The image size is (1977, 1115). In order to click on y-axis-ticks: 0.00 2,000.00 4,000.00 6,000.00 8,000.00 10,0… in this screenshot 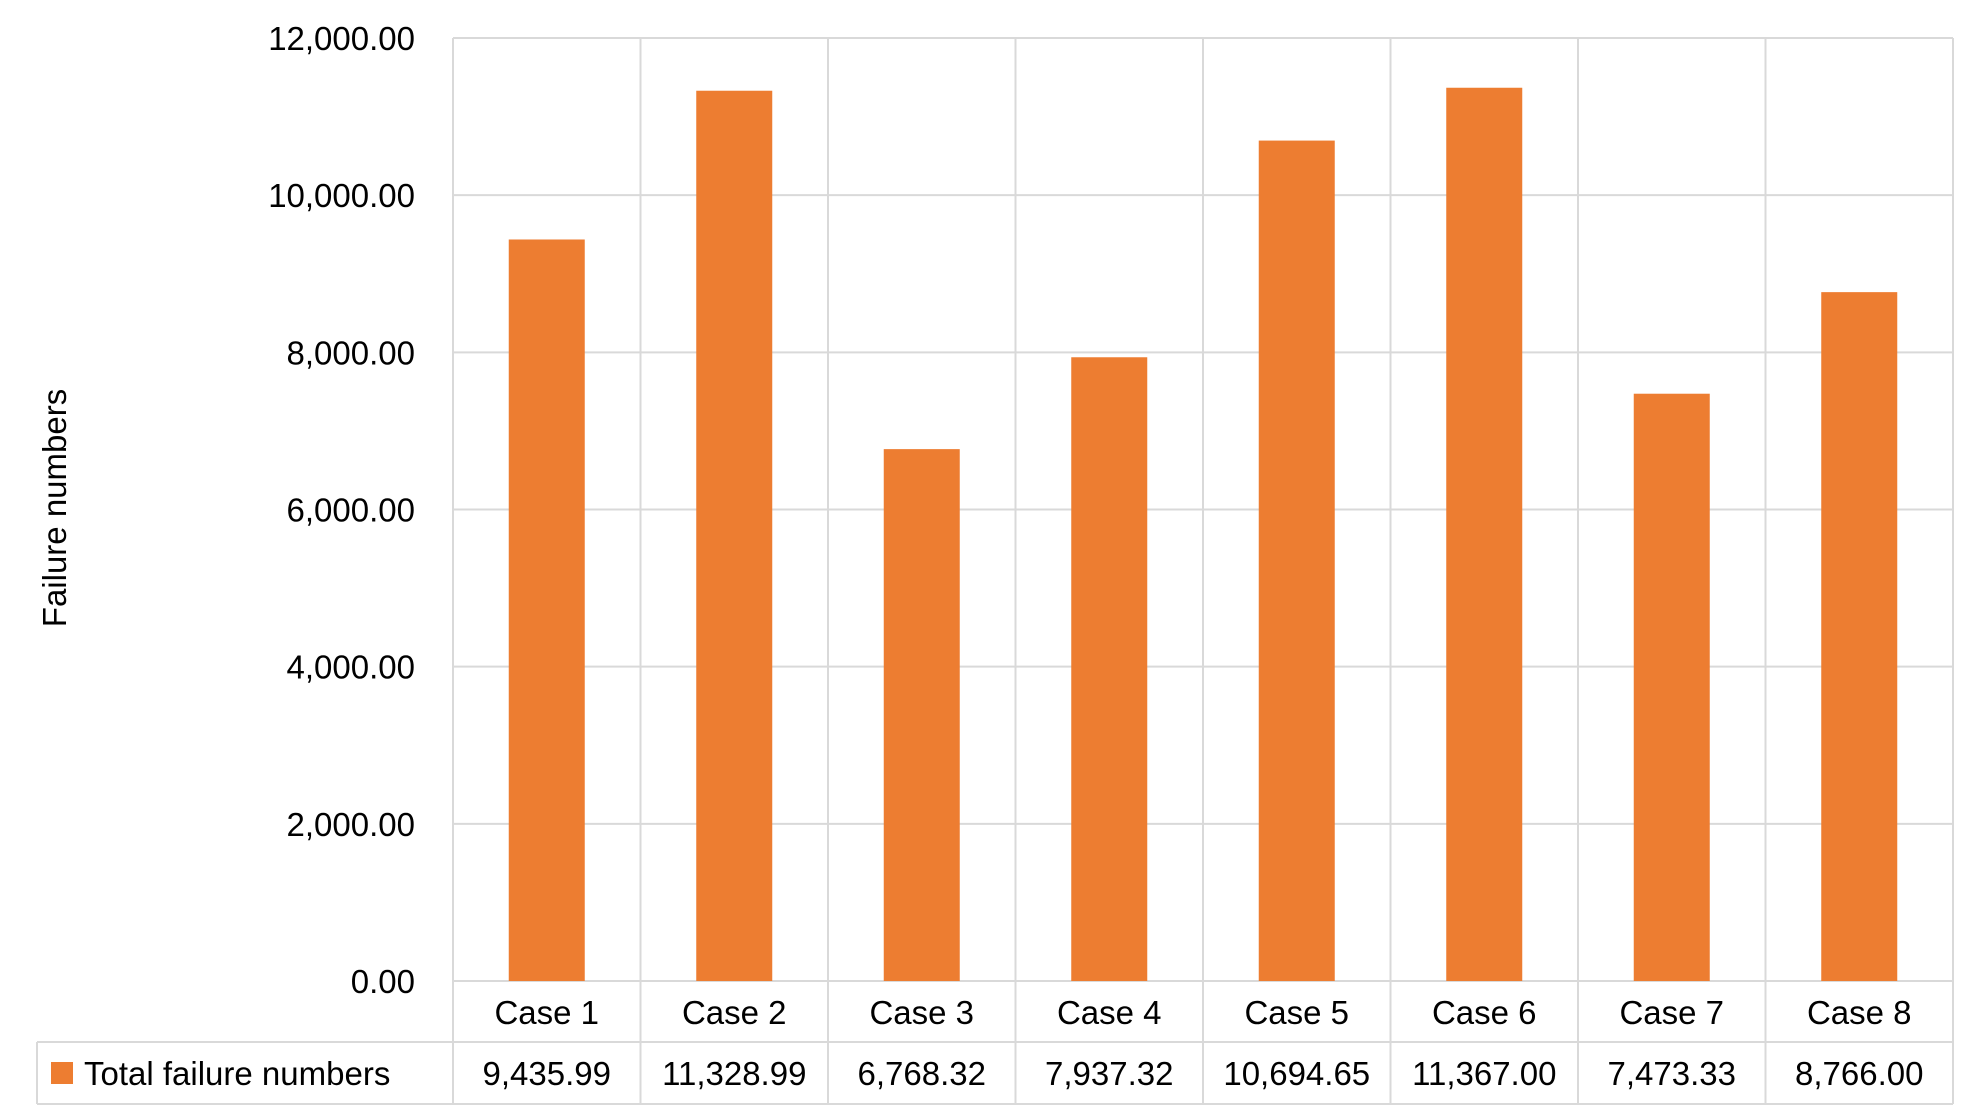, I will do `click(341, 510)`.